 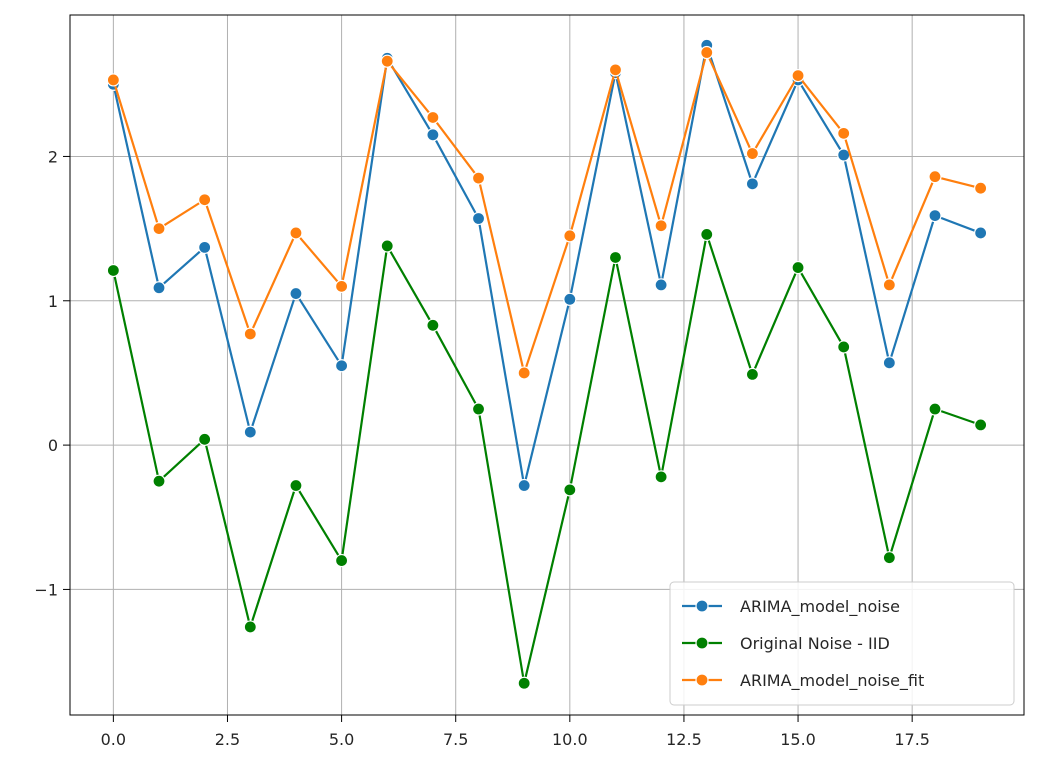 What do you see at coordinates (570, 739) in the screenshot?
I see `x-tick-label: 10.0` at bounding box center [570, 739].